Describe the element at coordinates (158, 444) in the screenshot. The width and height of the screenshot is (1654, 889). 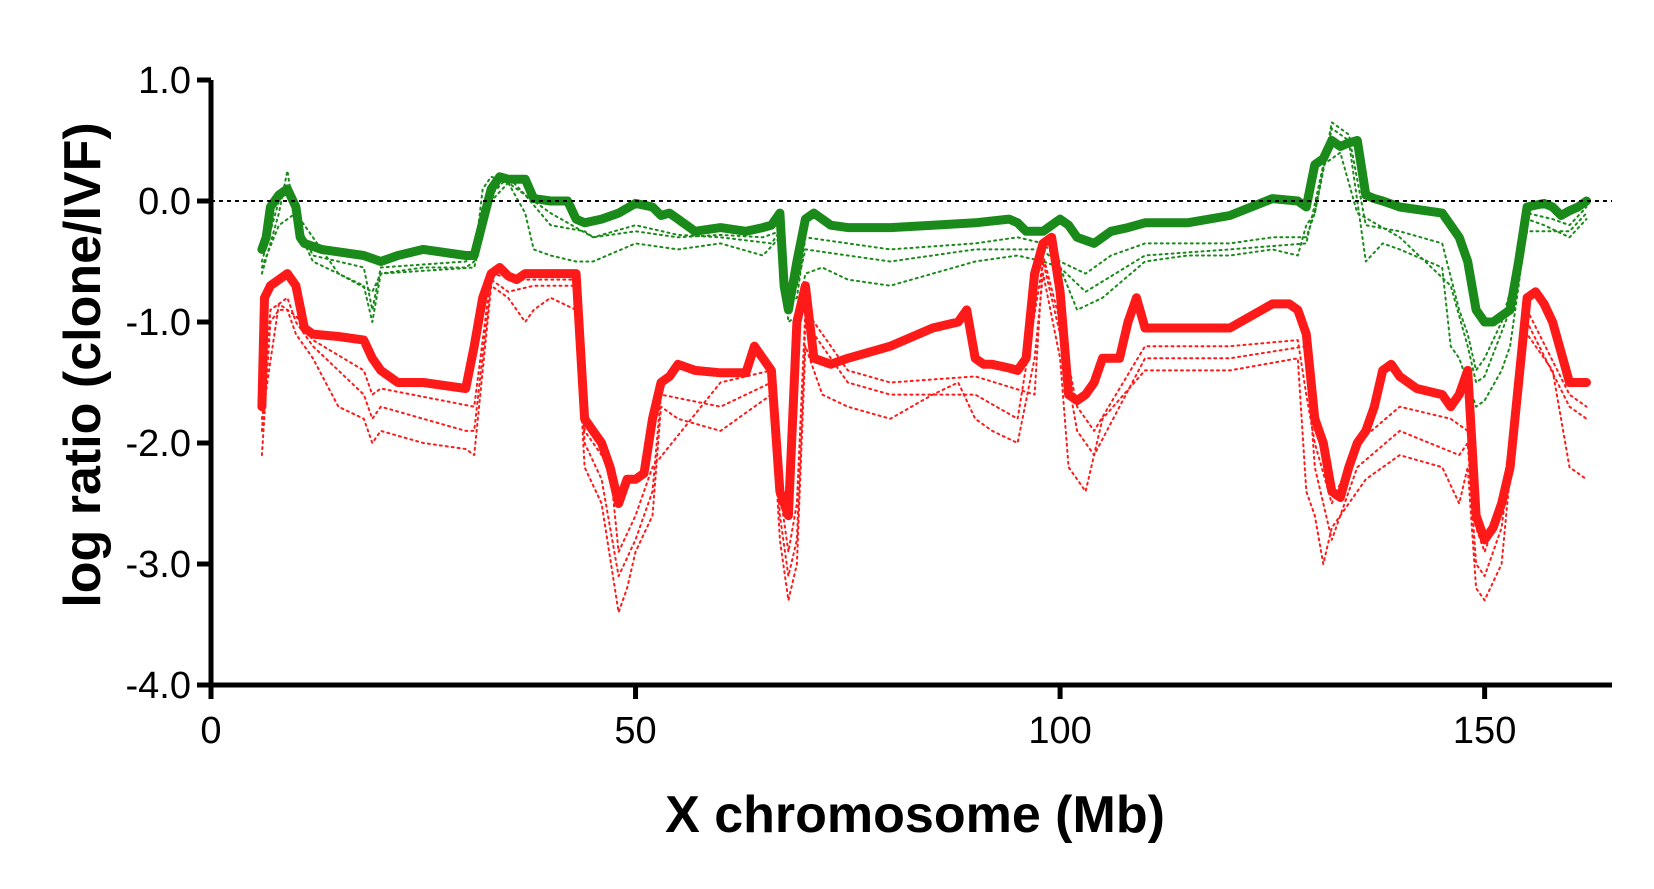
I see `y-tick-label: -2.0` at that location.